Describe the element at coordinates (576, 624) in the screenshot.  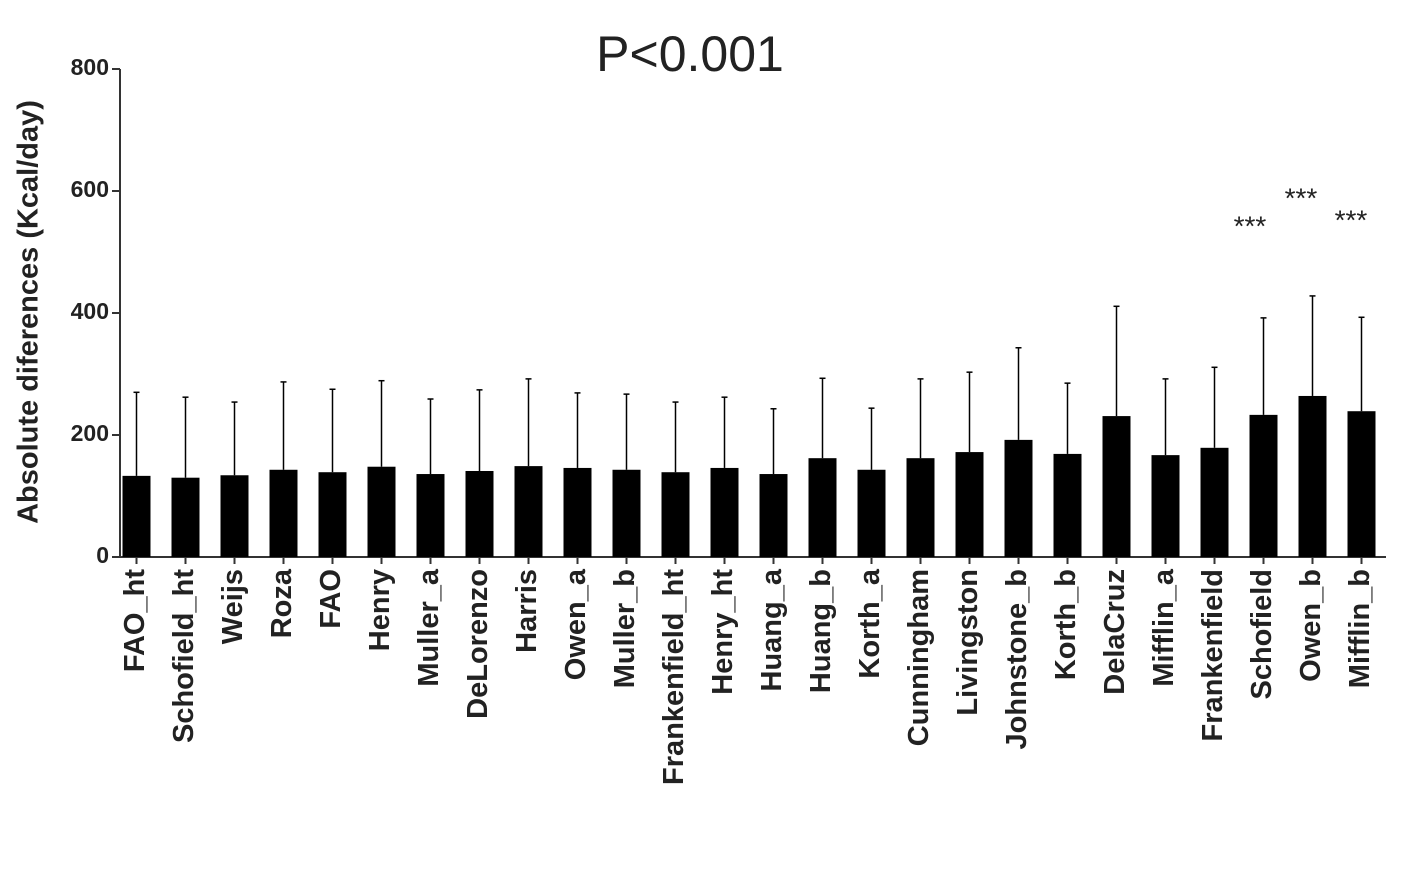
I see `x-tick-label: Owen_a` at that location.